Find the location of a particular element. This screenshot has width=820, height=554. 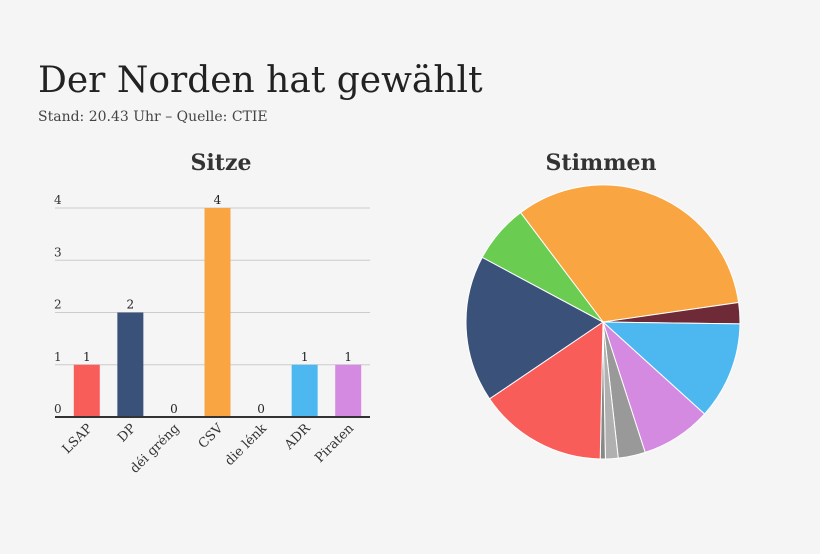

y-tick-label: 1 is located at coordinates (58, 357).